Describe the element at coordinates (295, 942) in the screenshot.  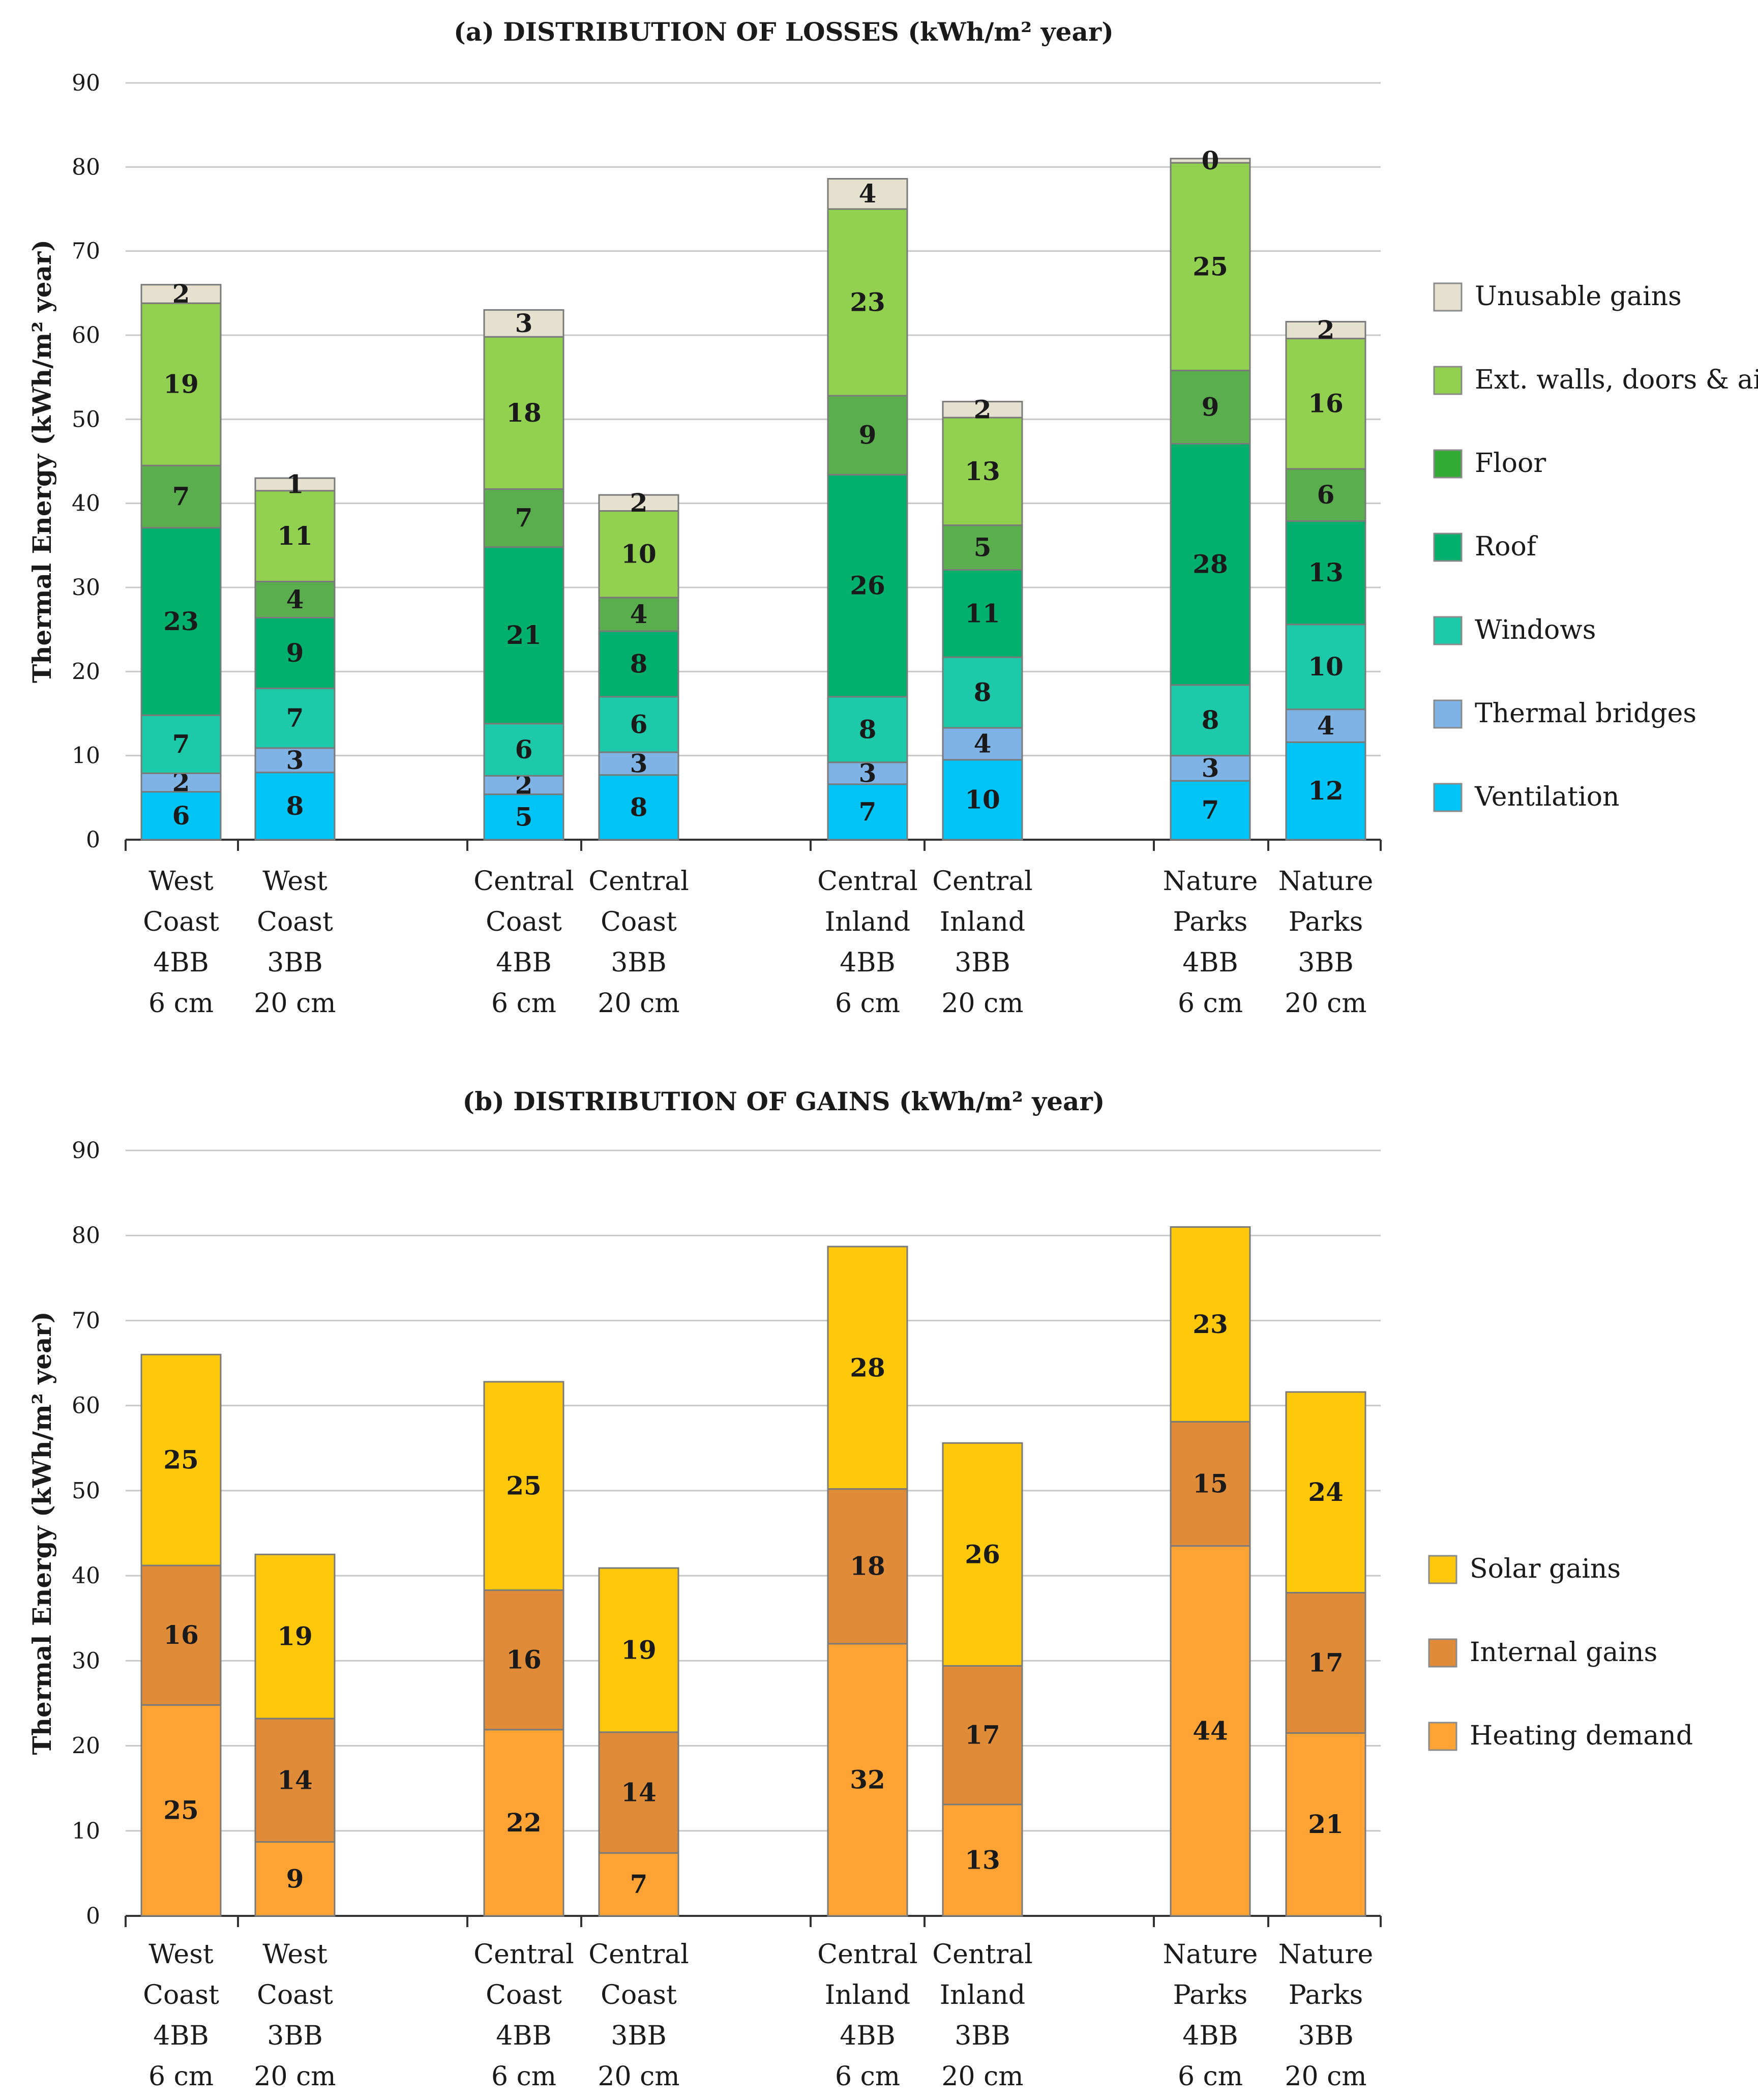
I see `x-category-label: West Coast 3BB 20 cm` at that location.